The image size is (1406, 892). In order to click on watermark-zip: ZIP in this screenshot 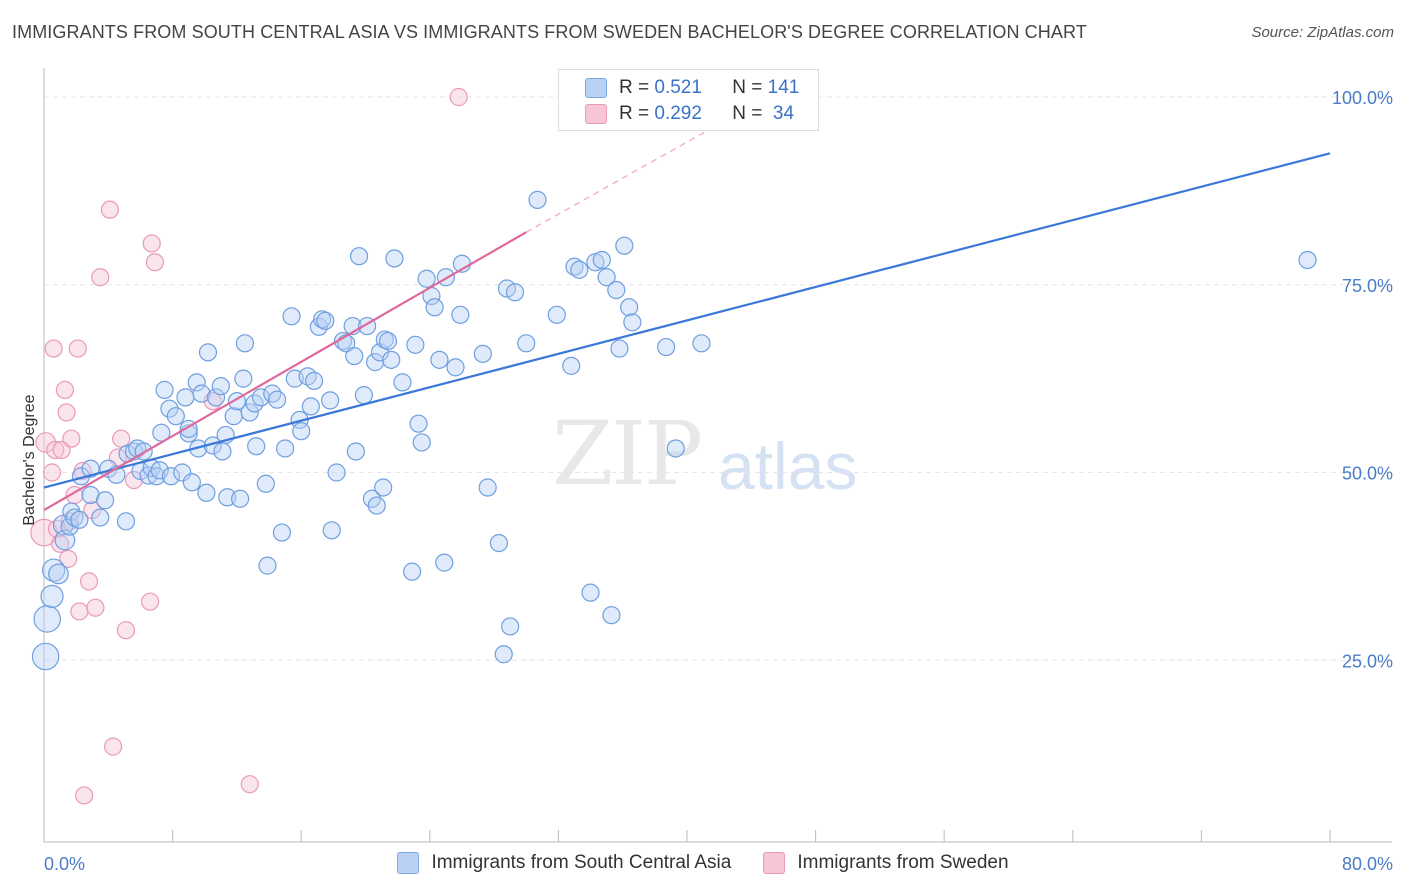, I will do `click(627, 453)`.